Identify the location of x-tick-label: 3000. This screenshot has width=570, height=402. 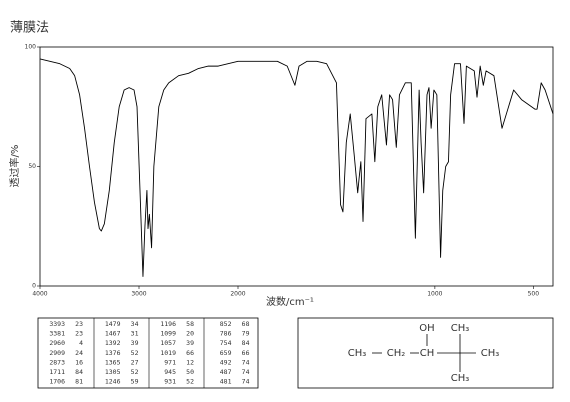
(138, 294).